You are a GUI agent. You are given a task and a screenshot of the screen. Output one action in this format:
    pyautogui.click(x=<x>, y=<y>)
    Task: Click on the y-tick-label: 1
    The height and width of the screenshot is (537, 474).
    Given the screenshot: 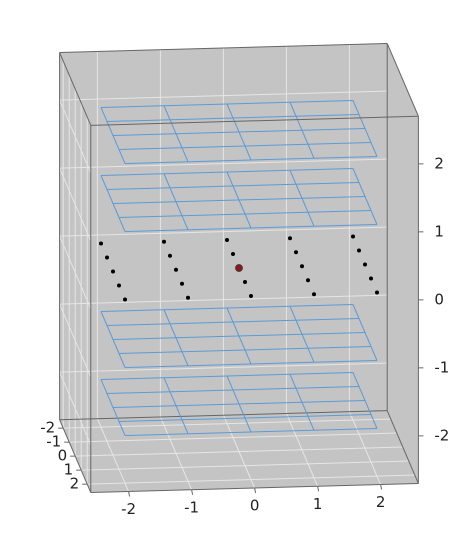 What is the action you would take?
    pyautogui.click(x=69, y=470)
    